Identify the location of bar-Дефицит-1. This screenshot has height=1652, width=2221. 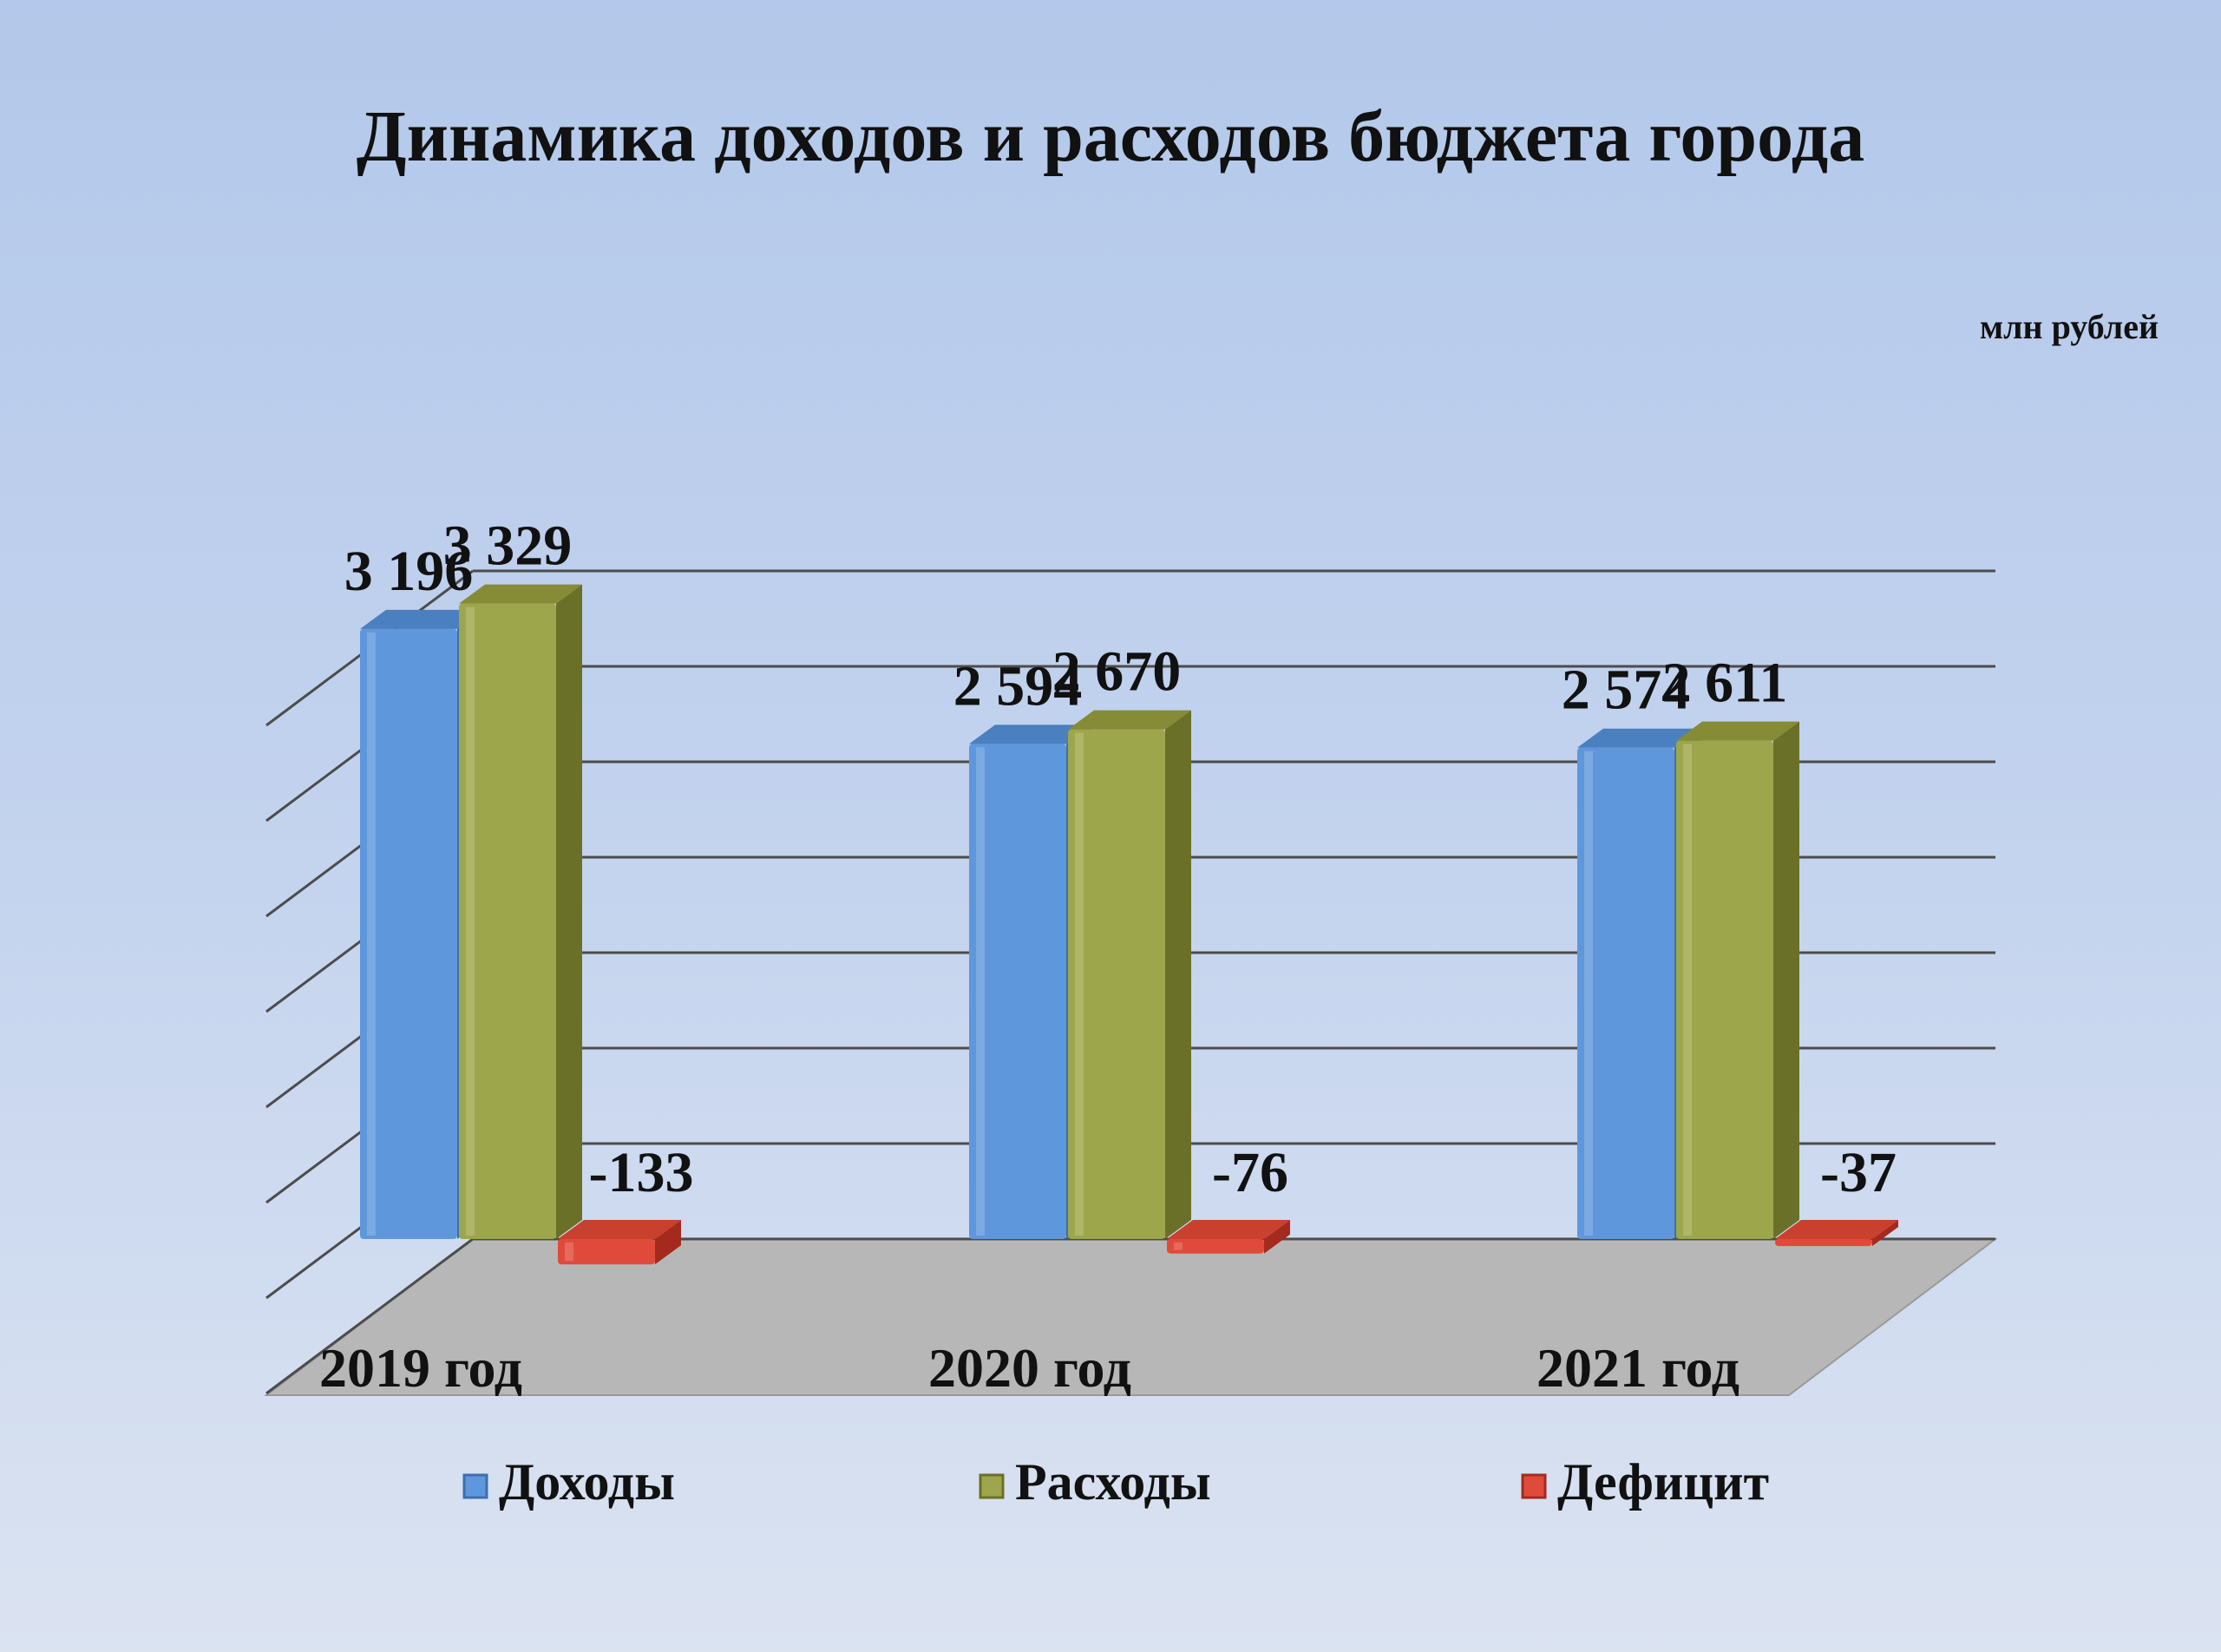
(1228, 1237).